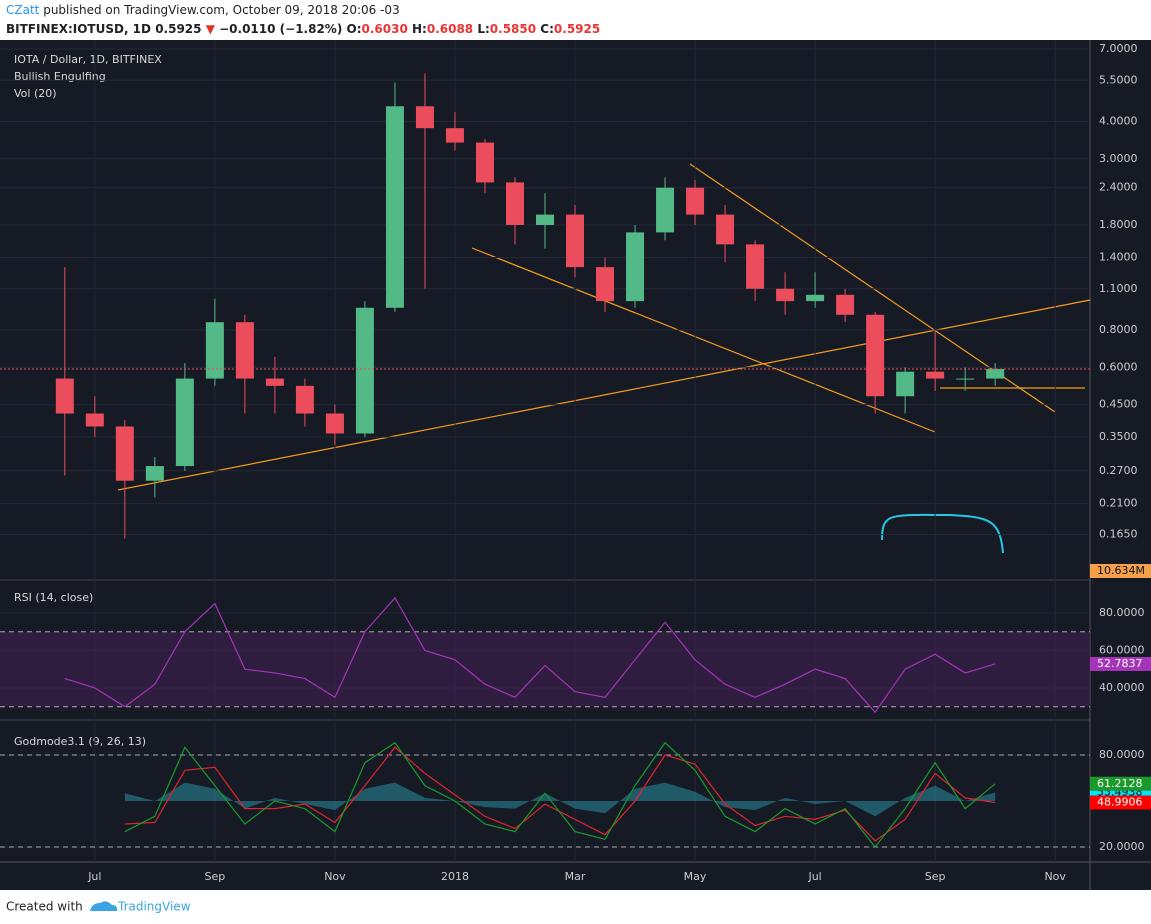  I want to click on footer-brand: TradingView, so click(154, 907).